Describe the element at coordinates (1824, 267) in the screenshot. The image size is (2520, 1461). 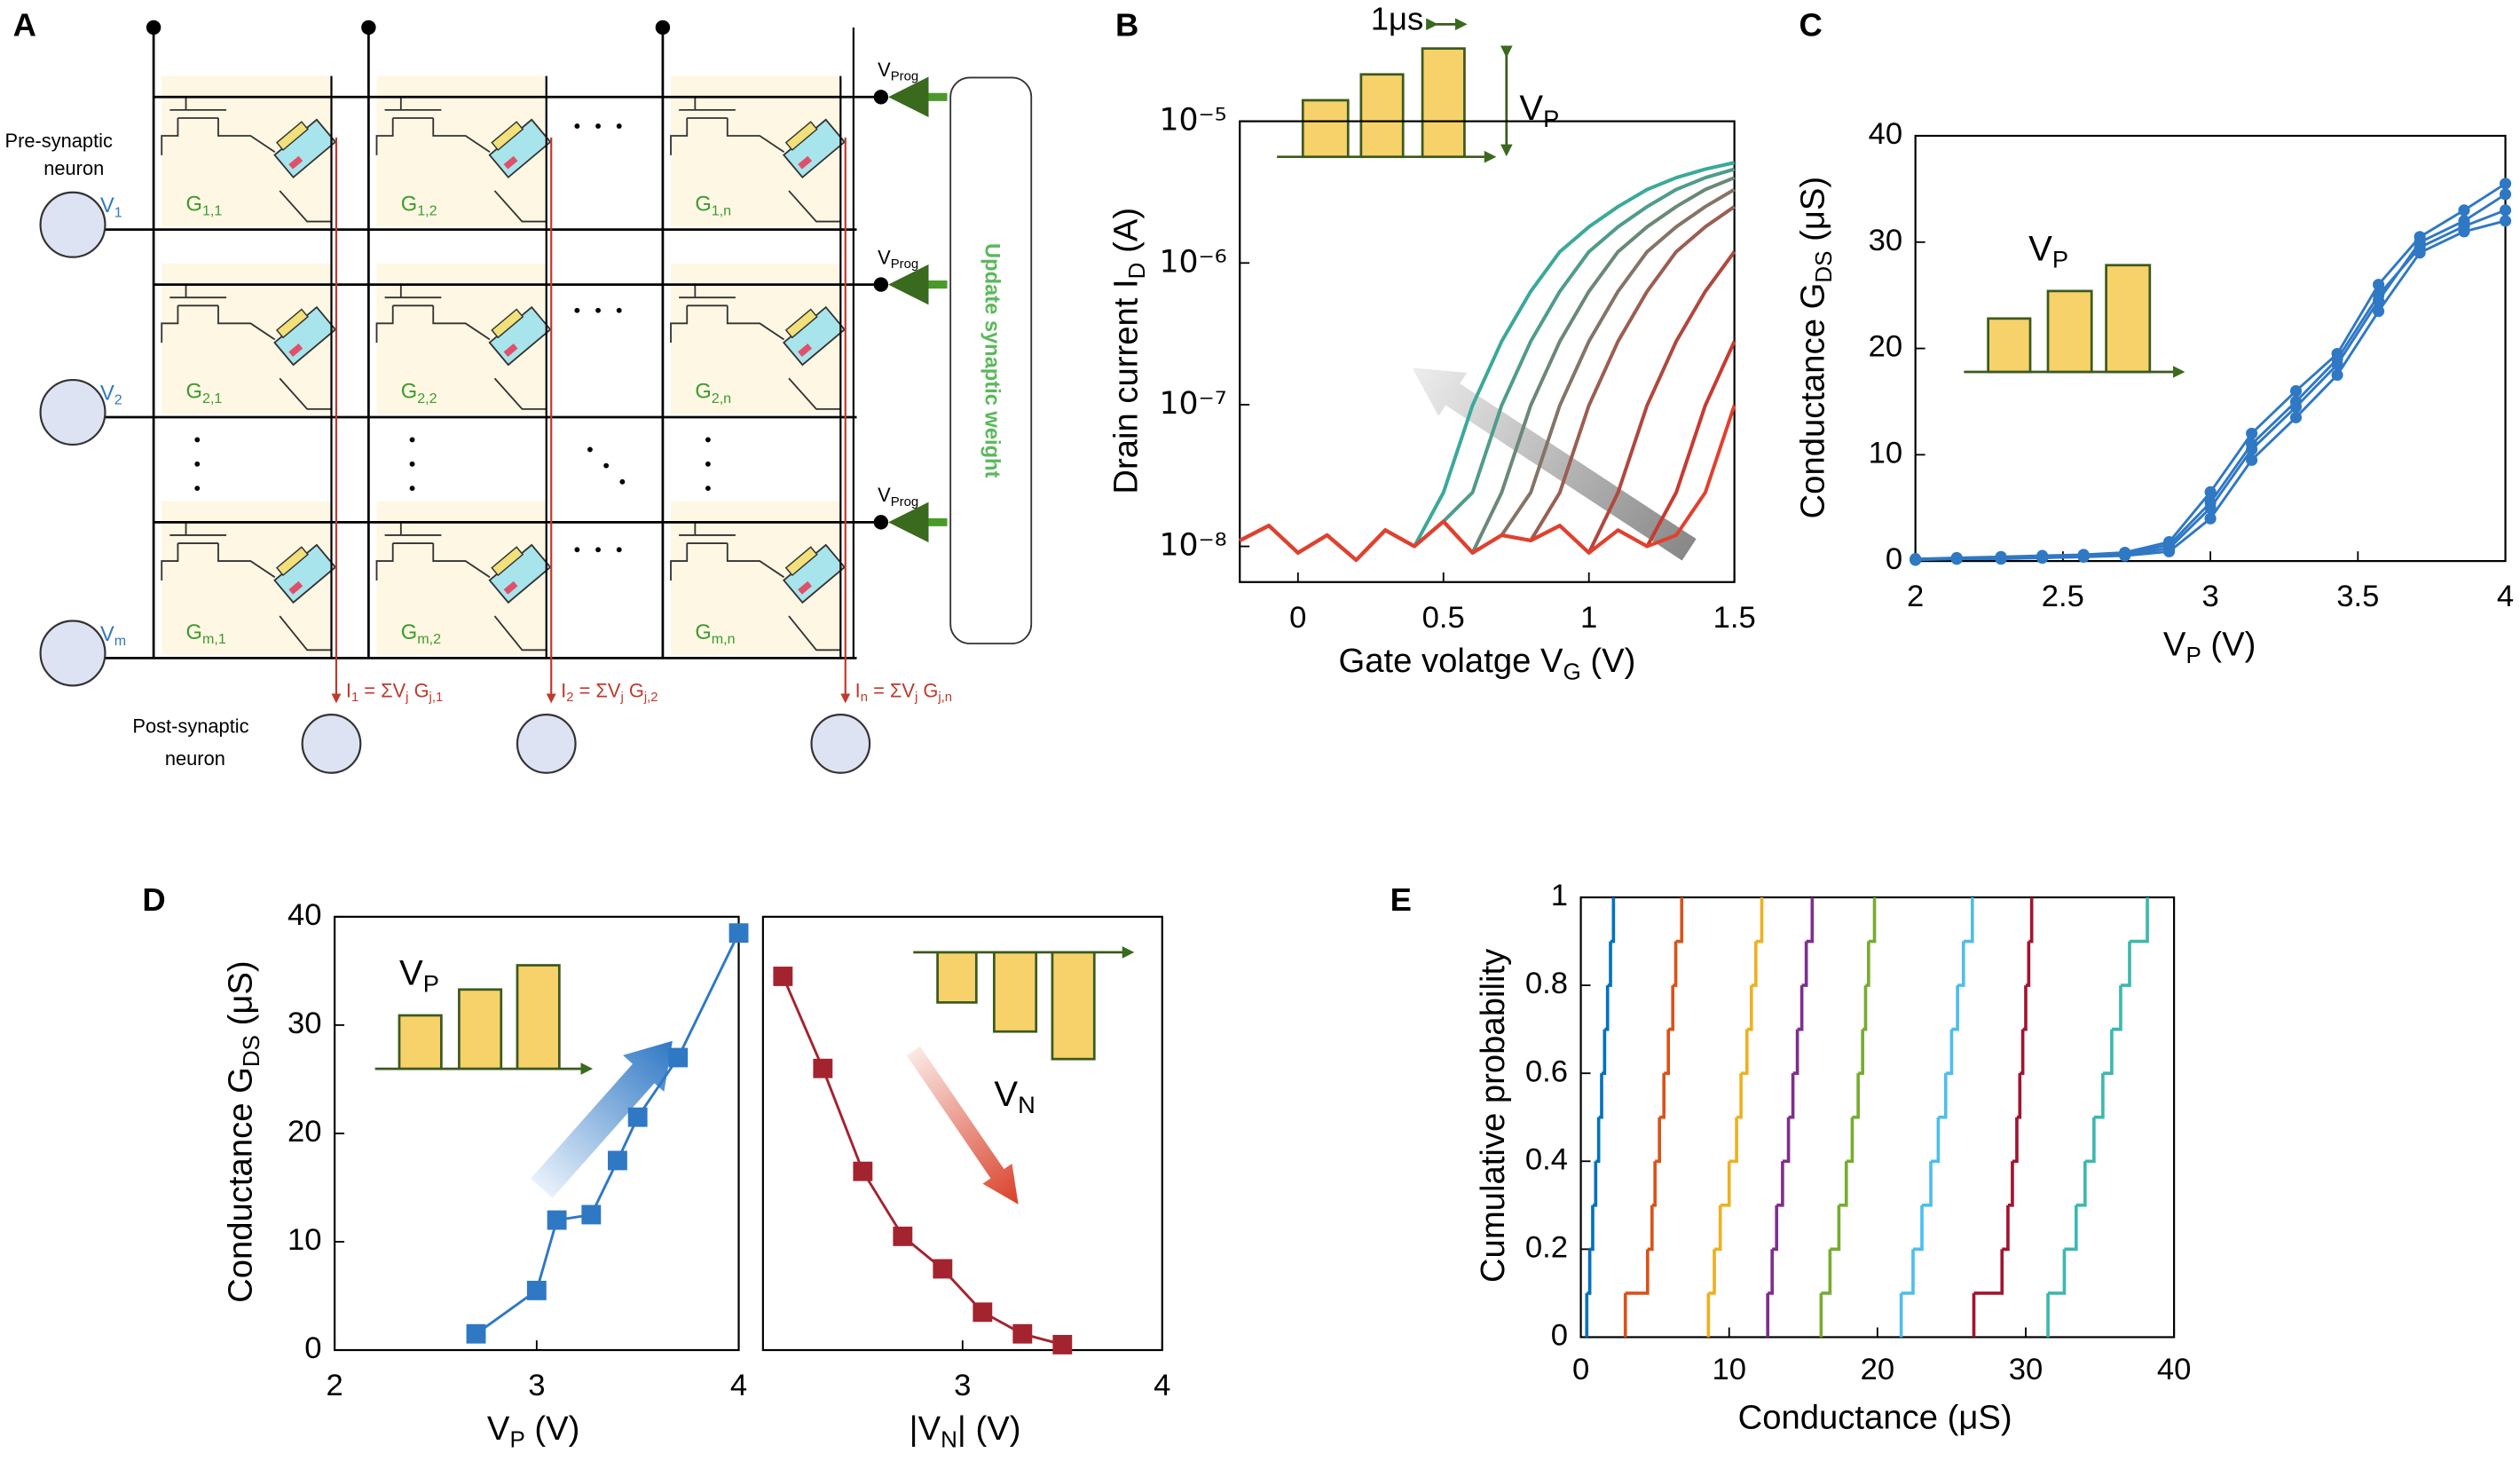
I see `label-part: DS` at that location.